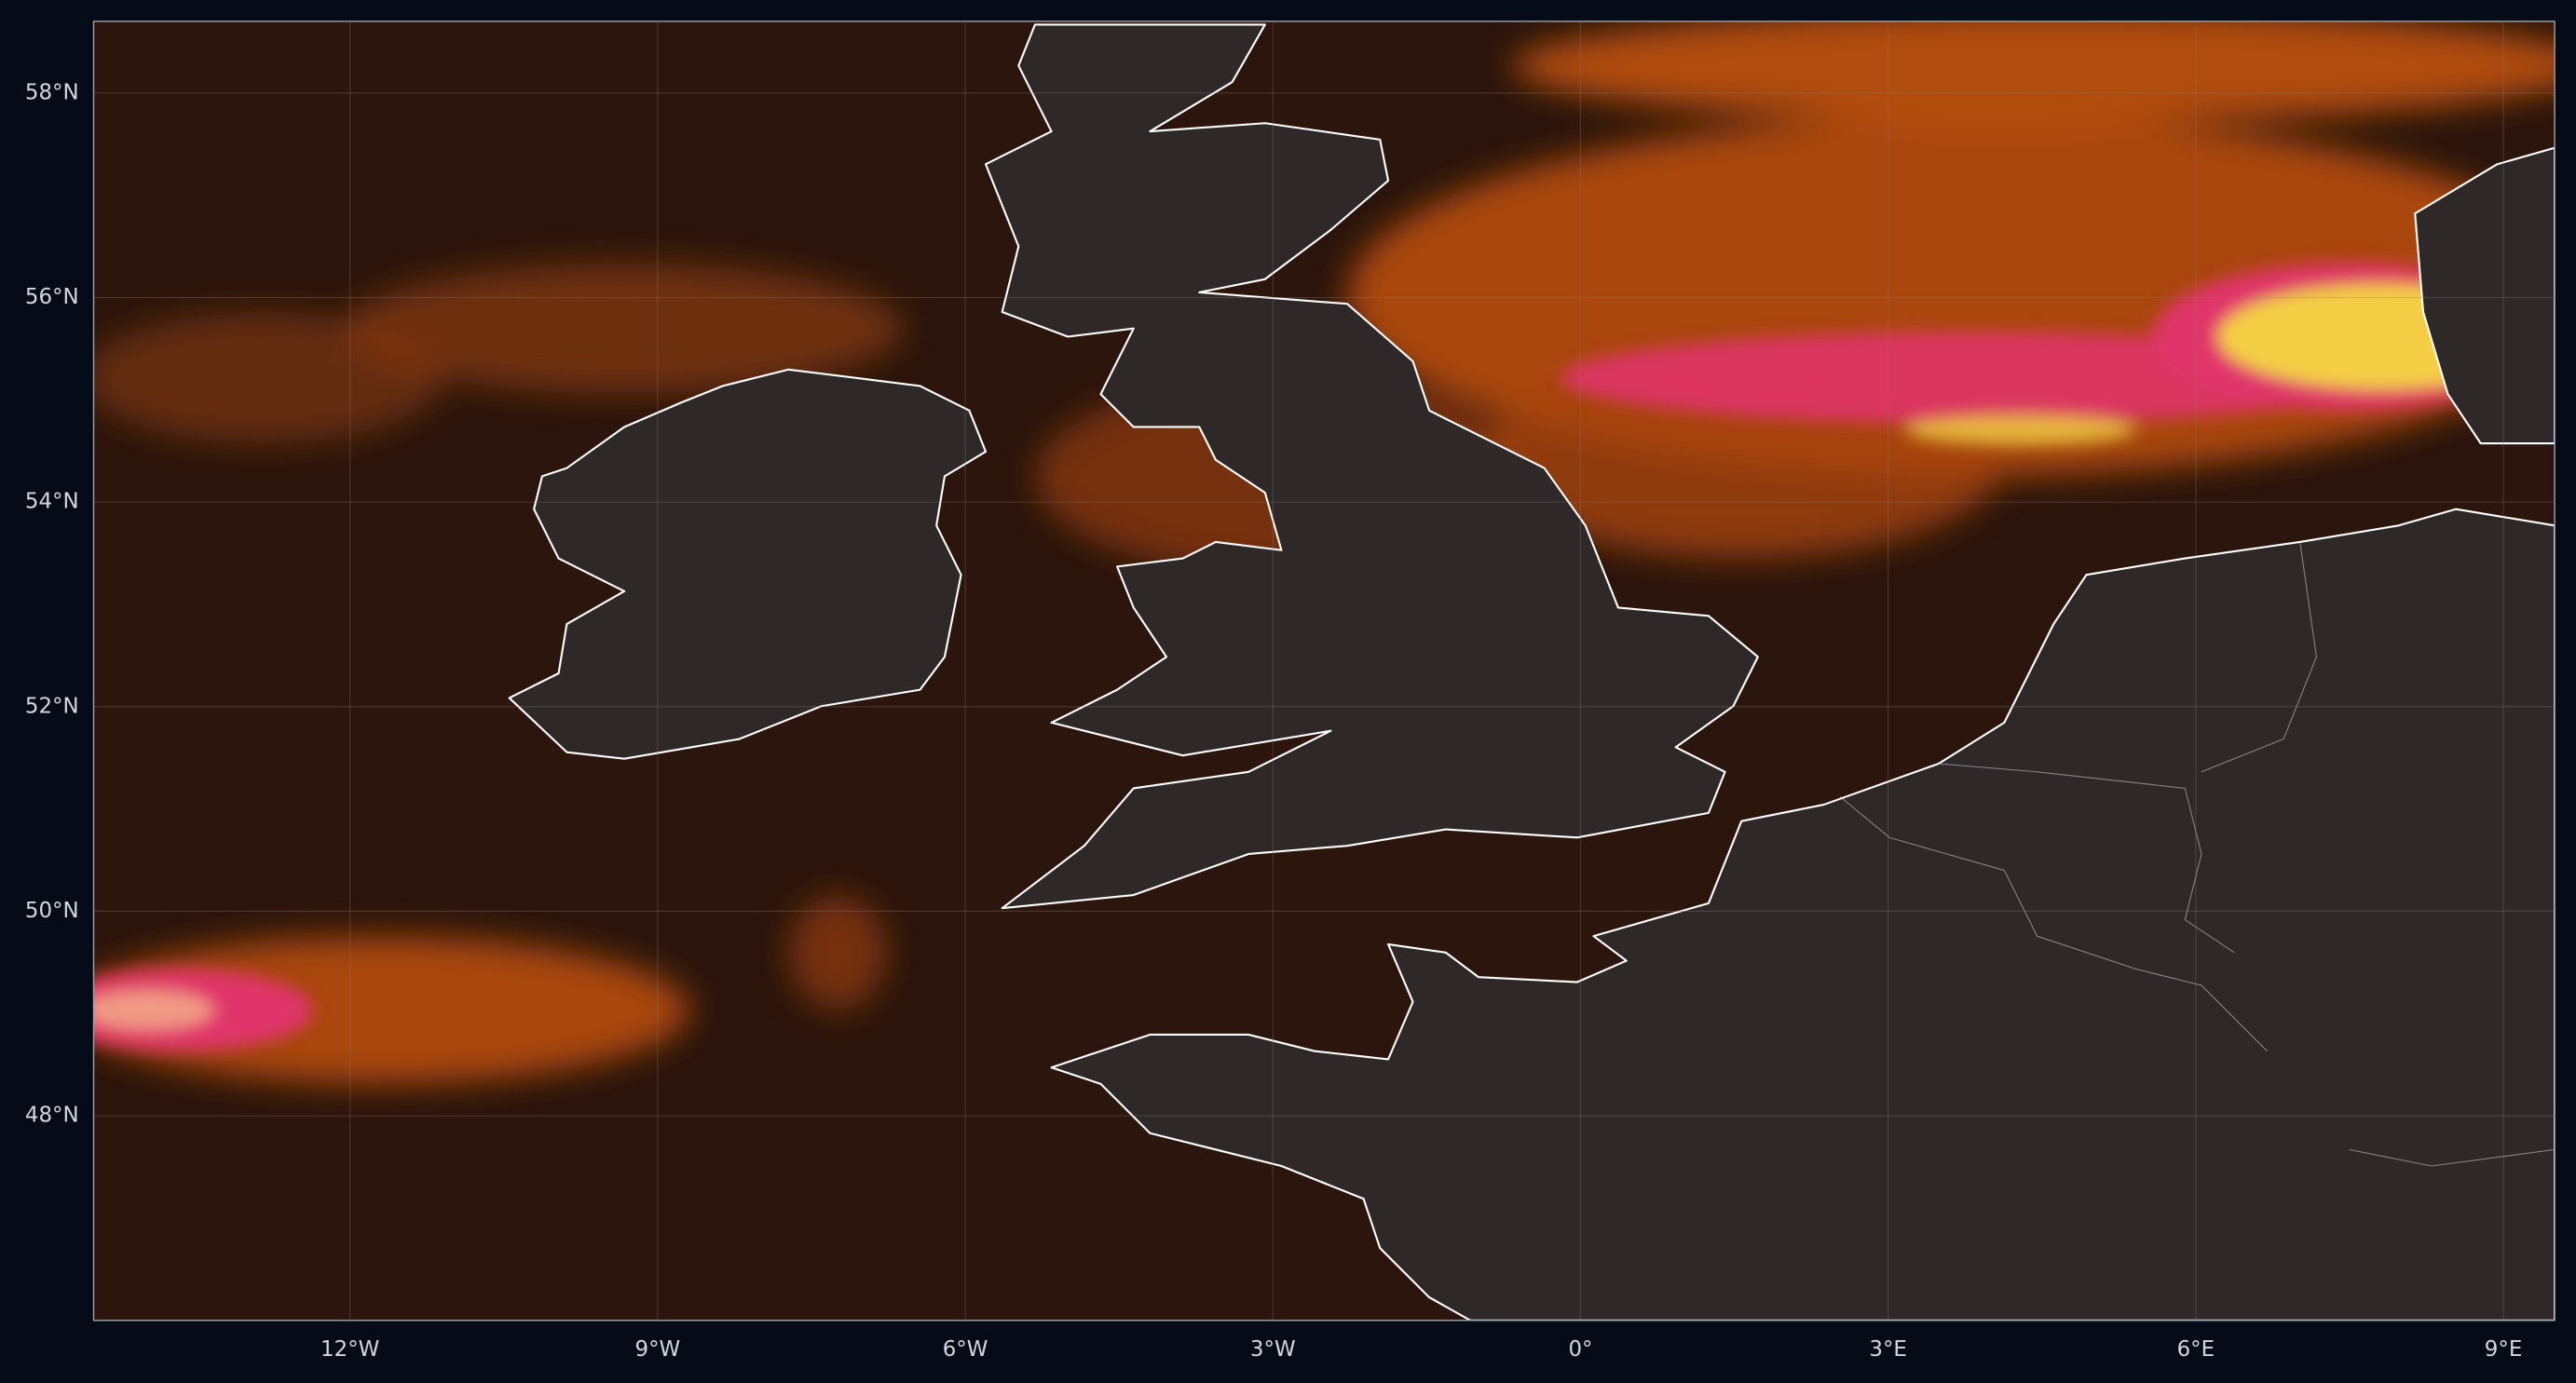 The image size is (2576, 1383). Describe the element at coordinates (52, 502) in the screenshot. I see `lat-tick-label: 54°N` at that location.